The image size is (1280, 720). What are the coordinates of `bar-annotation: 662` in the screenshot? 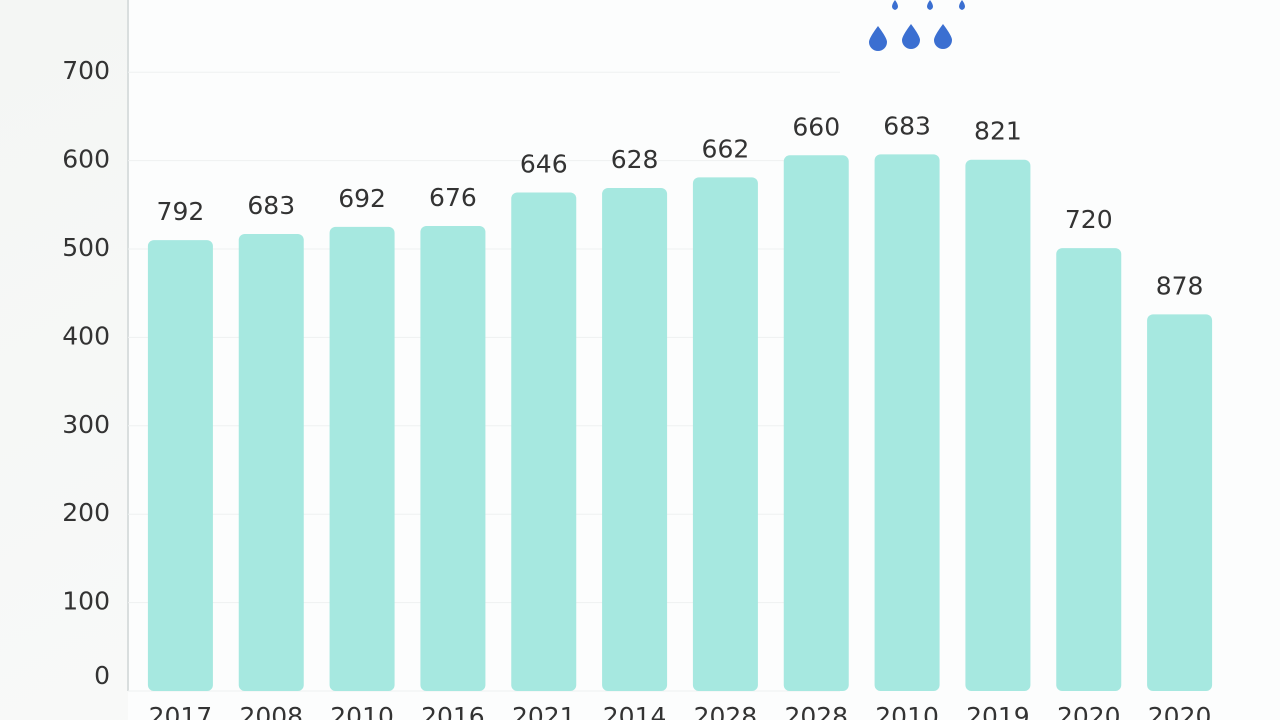 It's located at (726, 148).